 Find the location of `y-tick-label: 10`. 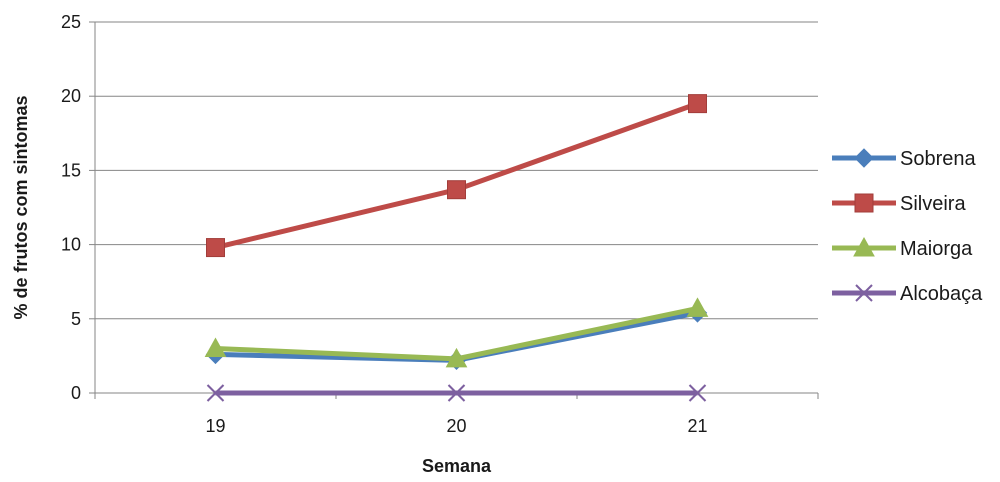

y-tick-label: 10 is located at coordinates (71, 245).